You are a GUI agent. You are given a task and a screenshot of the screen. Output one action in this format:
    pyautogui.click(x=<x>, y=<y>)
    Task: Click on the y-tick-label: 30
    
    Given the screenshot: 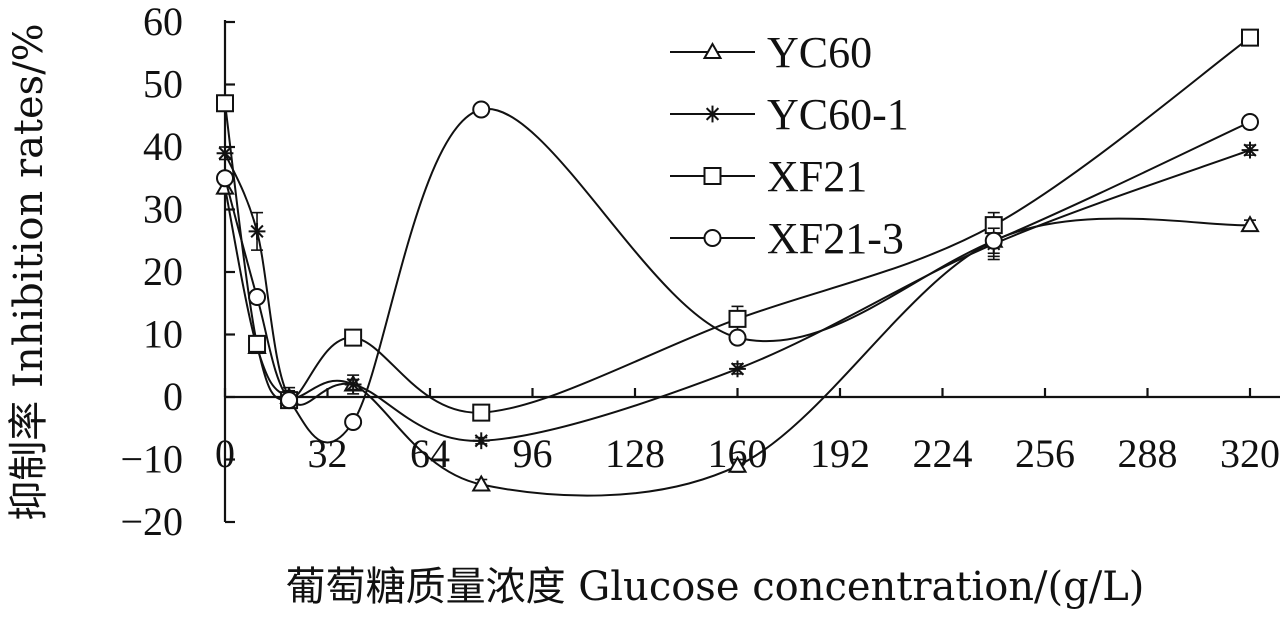 What is the action you would take?
    pyautogui.click(x=163, y=209)
    